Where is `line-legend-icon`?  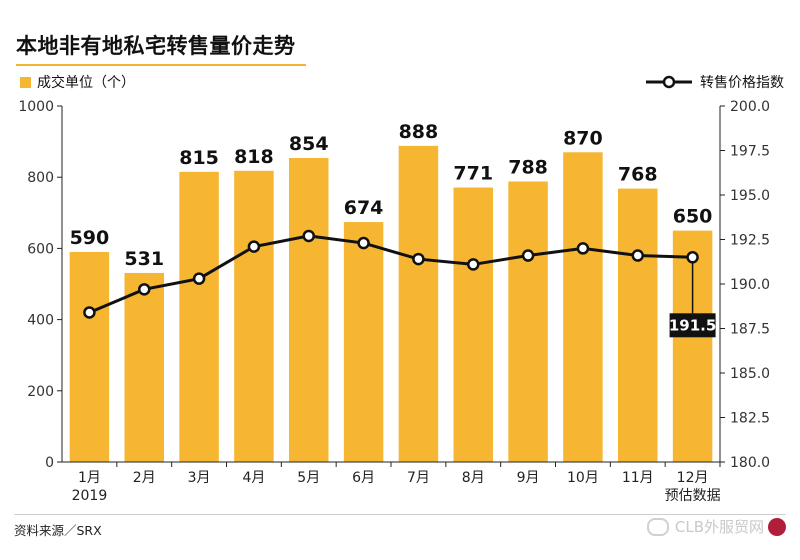
line-legend-icon is located at coordinates (669, 82).